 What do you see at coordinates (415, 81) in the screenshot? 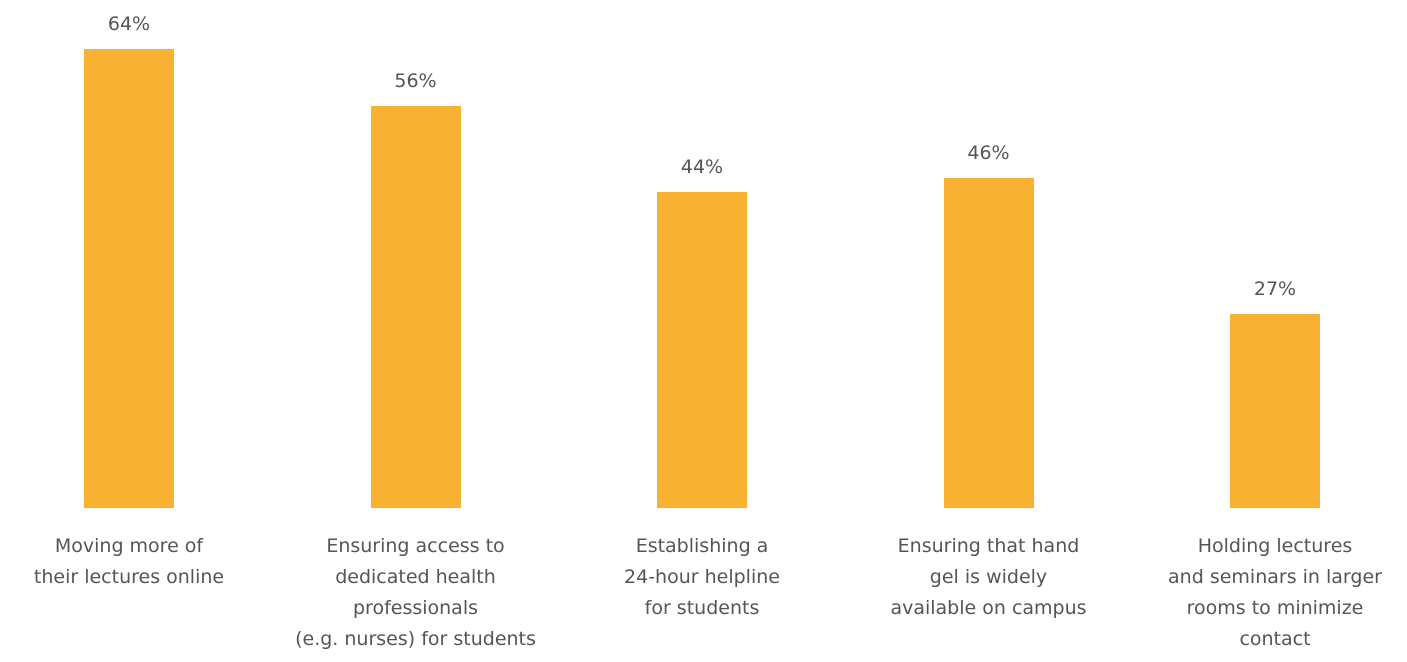
I see `value-label: 56%` at bounding box center [415, 81].